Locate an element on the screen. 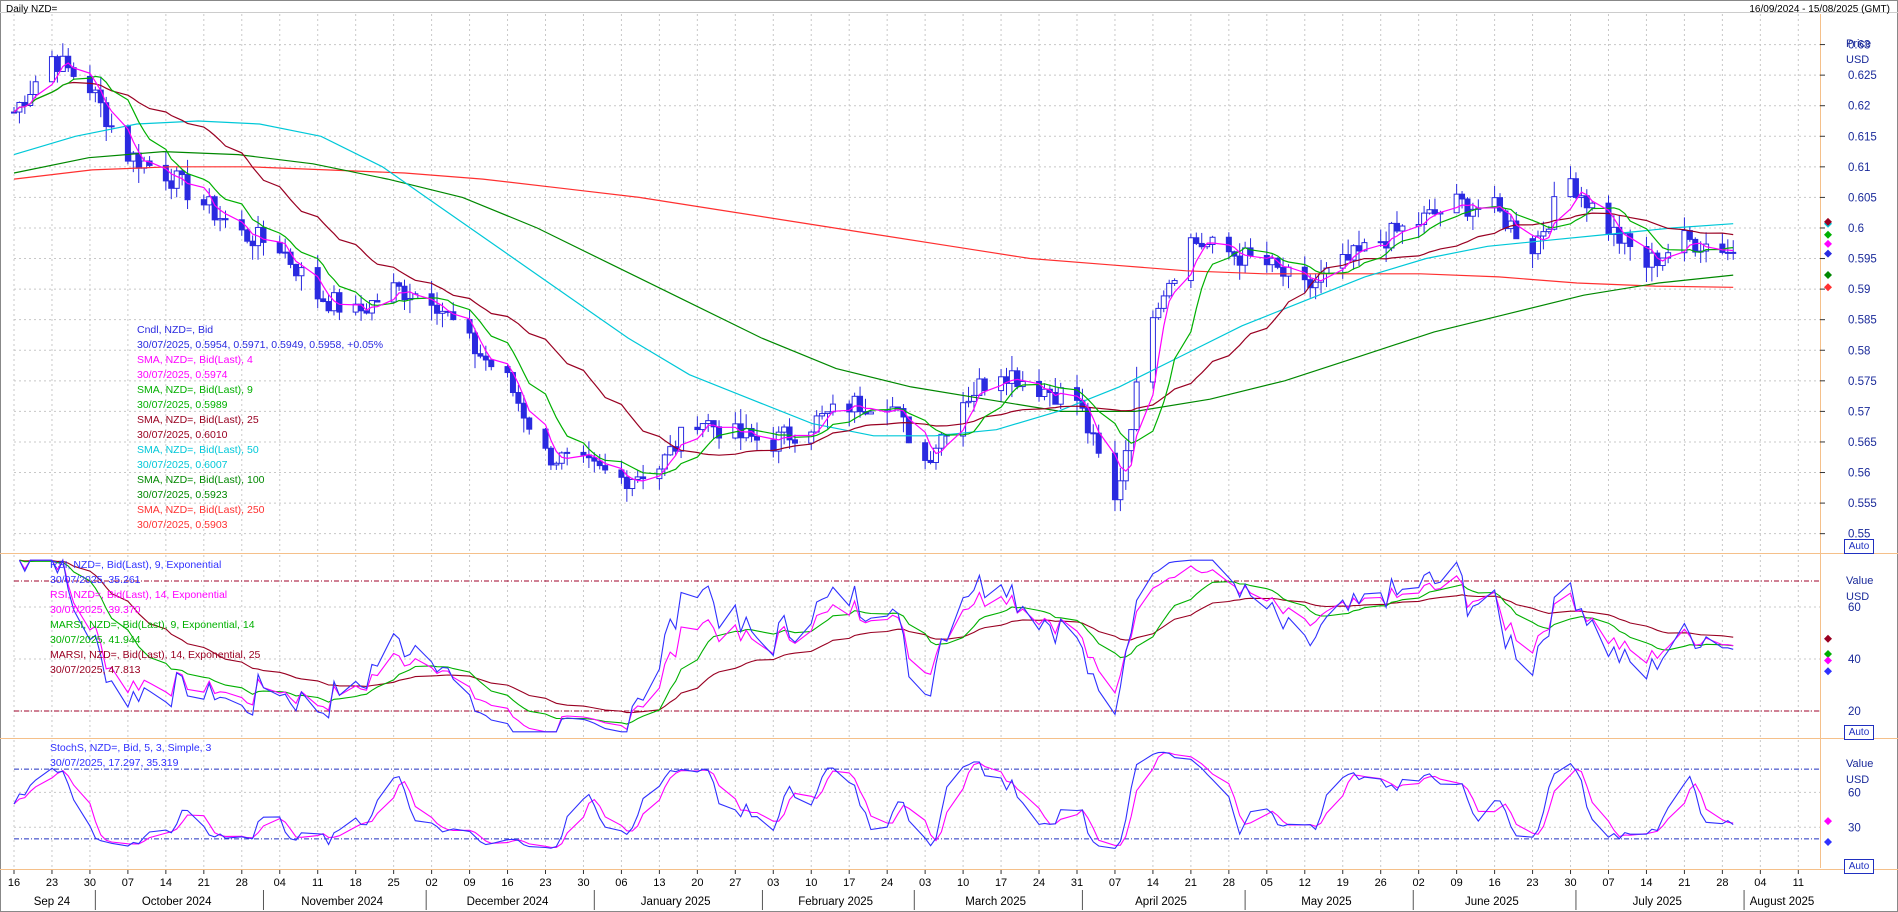 Image resolution: width=1898 pixels, height=912 pixels. price-y-label: 0.6 is located at coordinates (1856, 229).